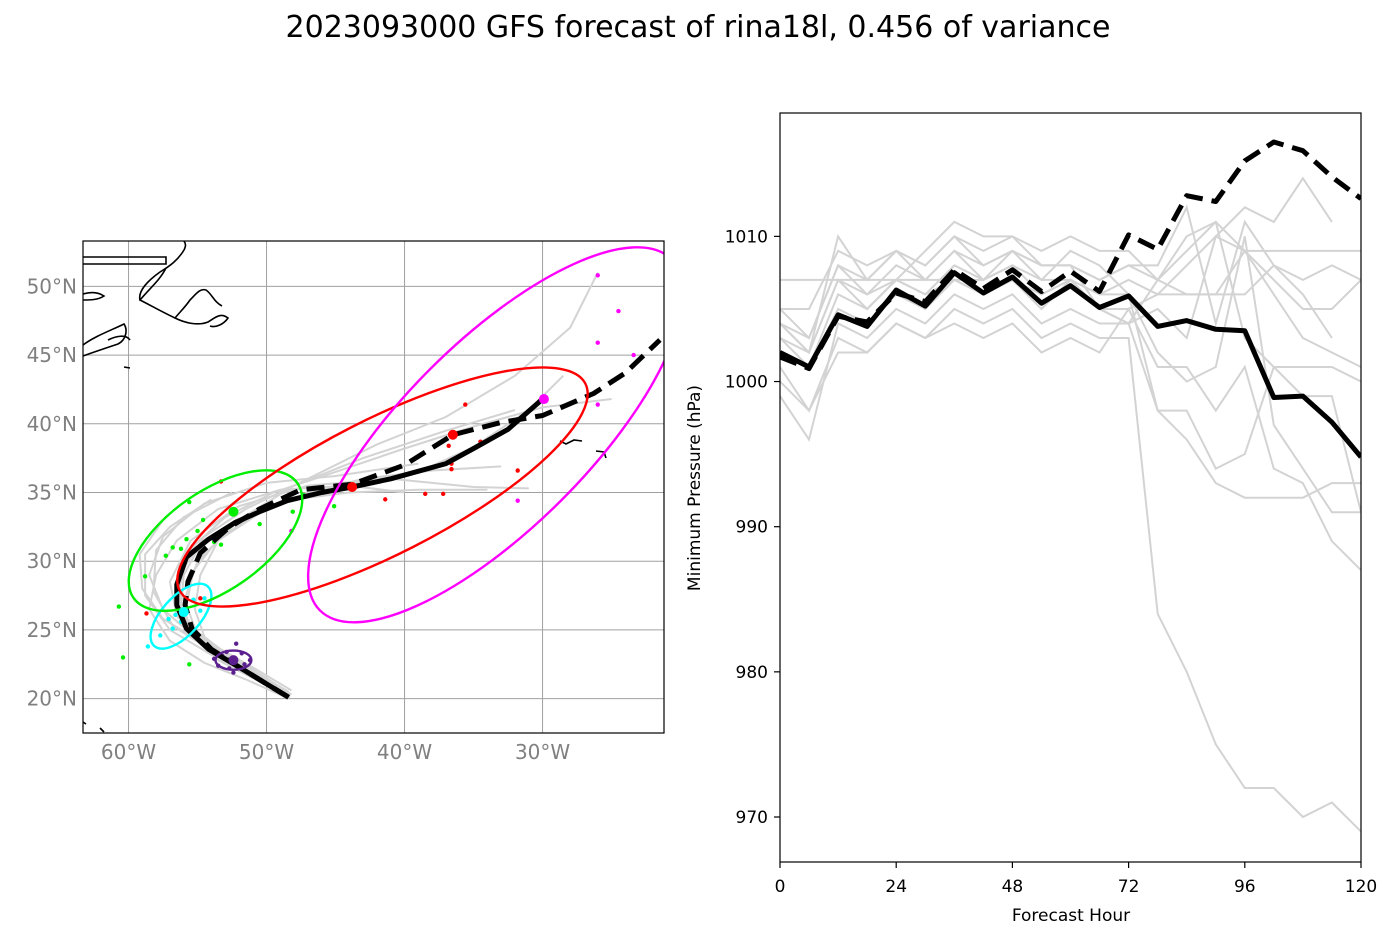 The width and height of the screenshot is (1396, 941). I want to click on pressure-x-ticks: 0 24 48 72 96 120, so click(1076, 879).